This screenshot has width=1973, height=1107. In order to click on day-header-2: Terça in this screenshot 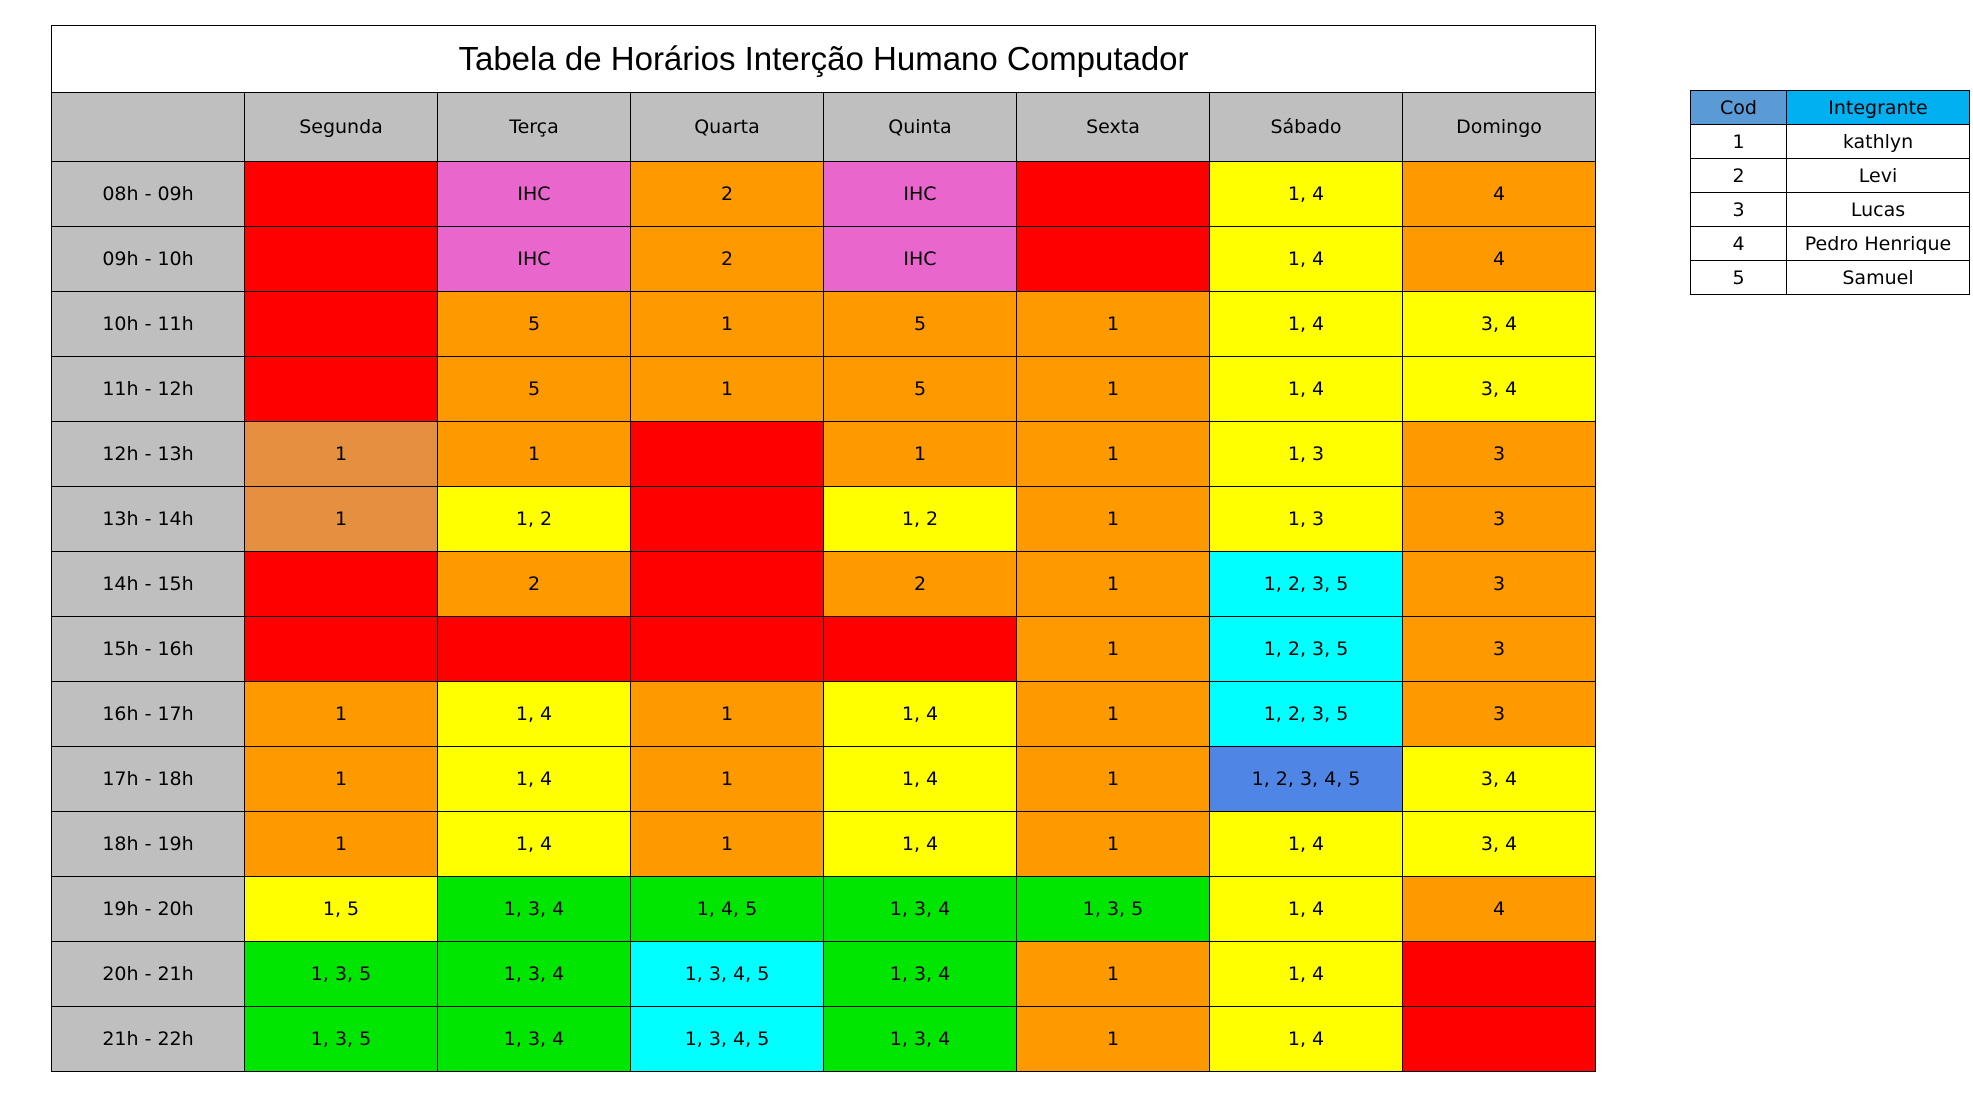, I will do `click(534, 127)`.